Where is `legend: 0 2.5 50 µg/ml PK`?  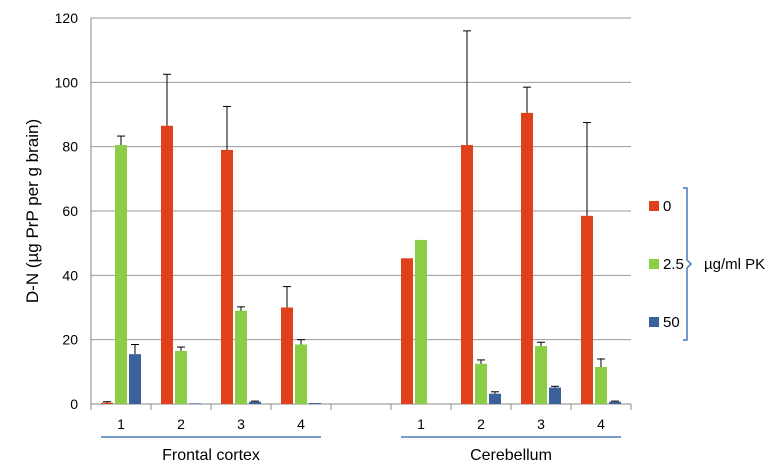
legend: 0 2.5 50 µg/ml PK is located at coordinates (707, 264).